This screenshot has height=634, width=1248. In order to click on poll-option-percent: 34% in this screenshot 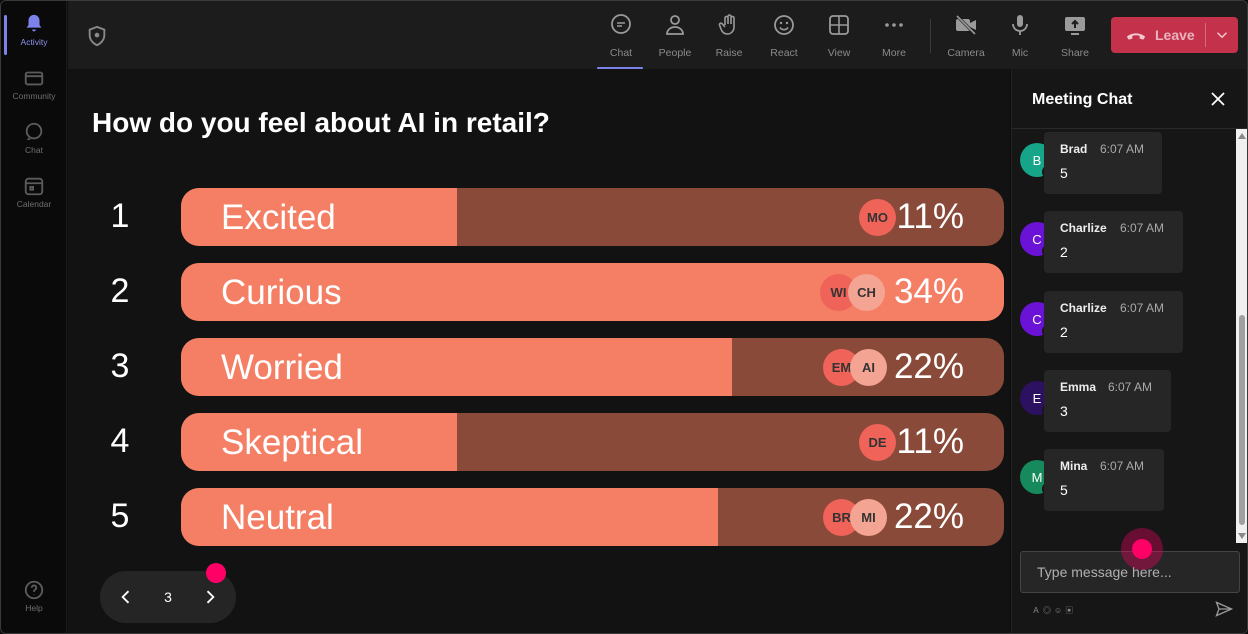, I will do `click(928, 291)`.